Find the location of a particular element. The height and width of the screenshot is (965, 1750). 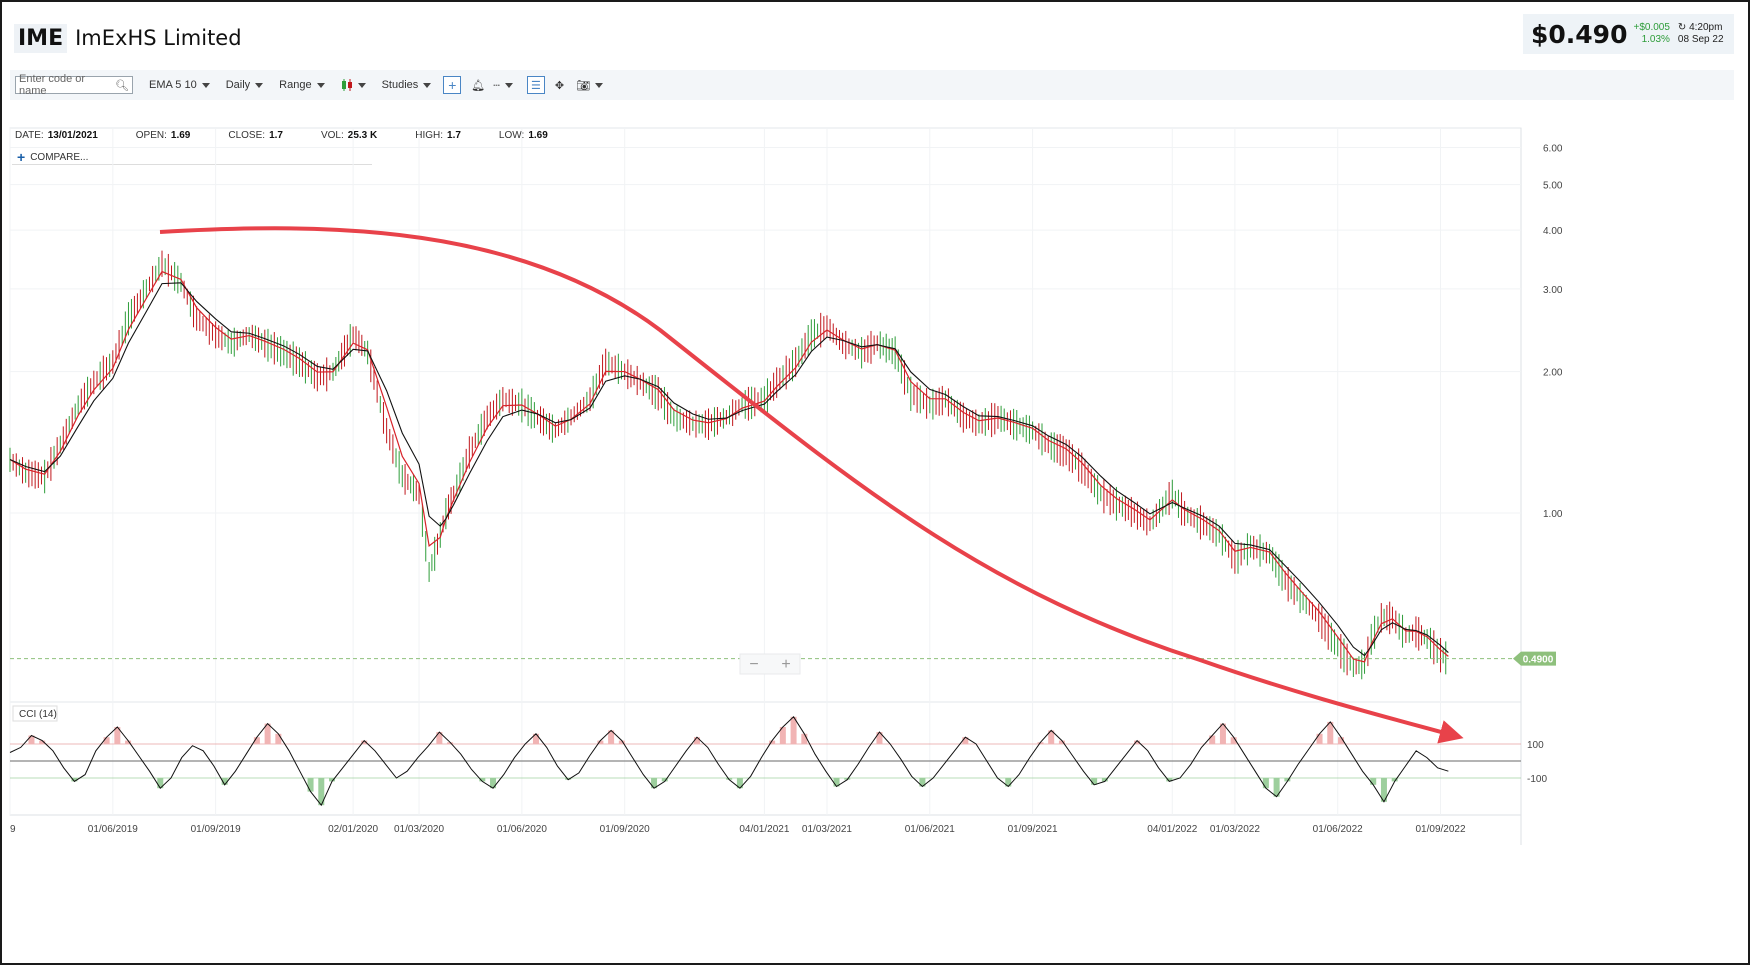

low-value: 1.69 is located at coordinates (538, 135).